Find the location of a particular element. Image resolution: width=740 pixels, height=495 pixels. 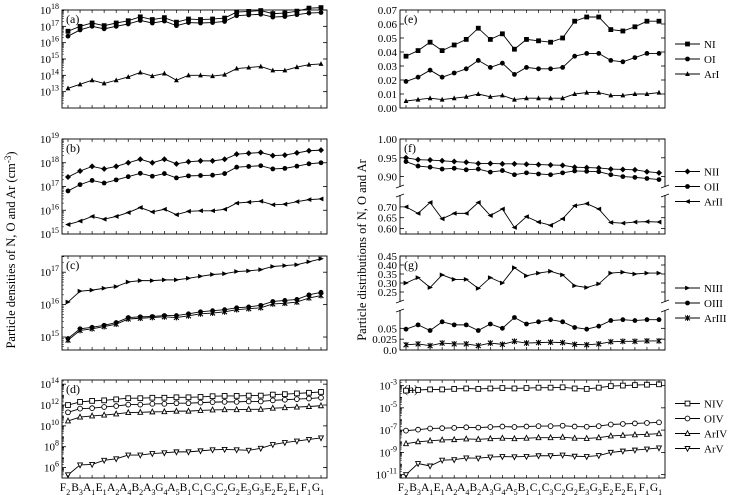

x-tick-label: A3 is located at coordinates (487, 488).